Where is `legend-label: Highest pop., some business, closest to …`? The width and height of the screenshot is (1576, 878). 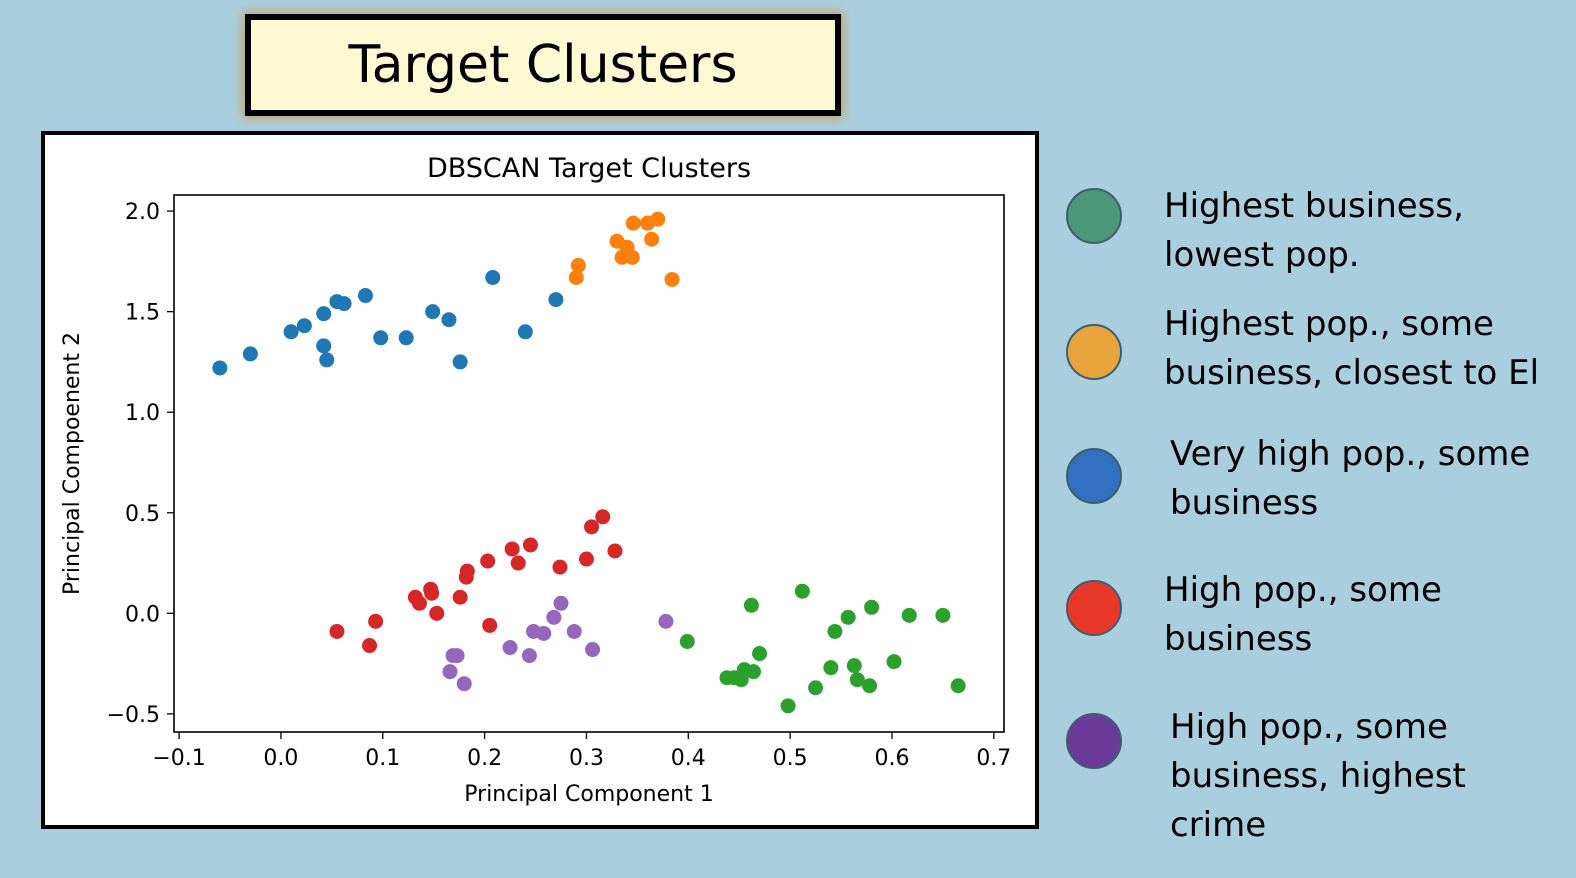
legend-label: Highest pop., some business, closest to … is located at coordinates (1352, 348).